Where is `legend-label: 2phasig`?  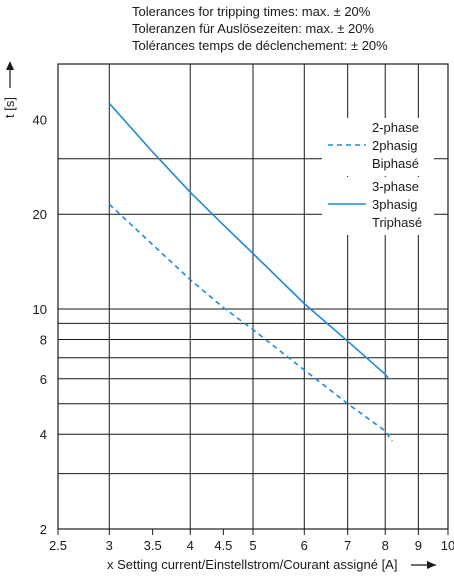
legend-label: 2phasig is located at coordinates (395, 145).